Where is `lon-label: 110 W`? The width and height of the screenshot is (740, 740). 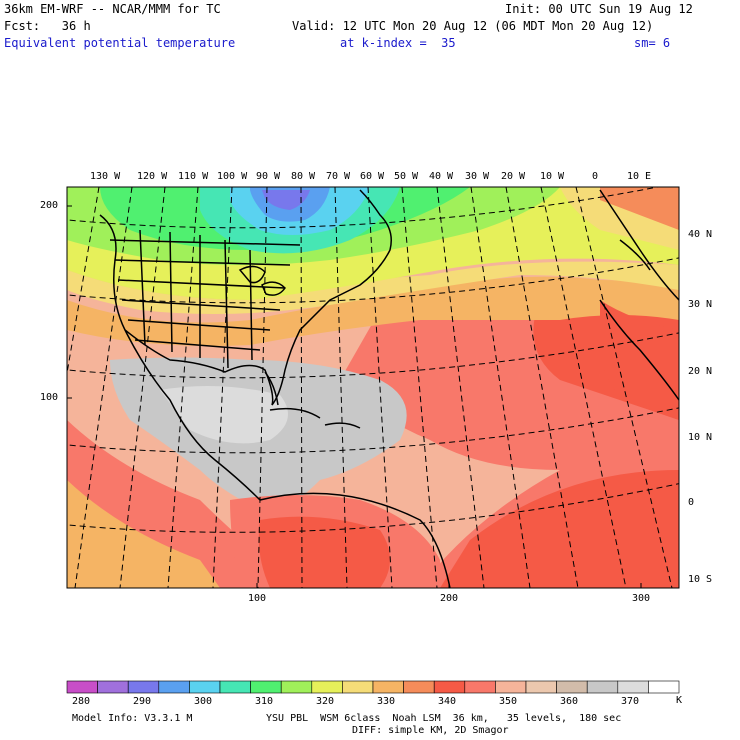
lon-label: 110 W is located at coordinates (193, 176).